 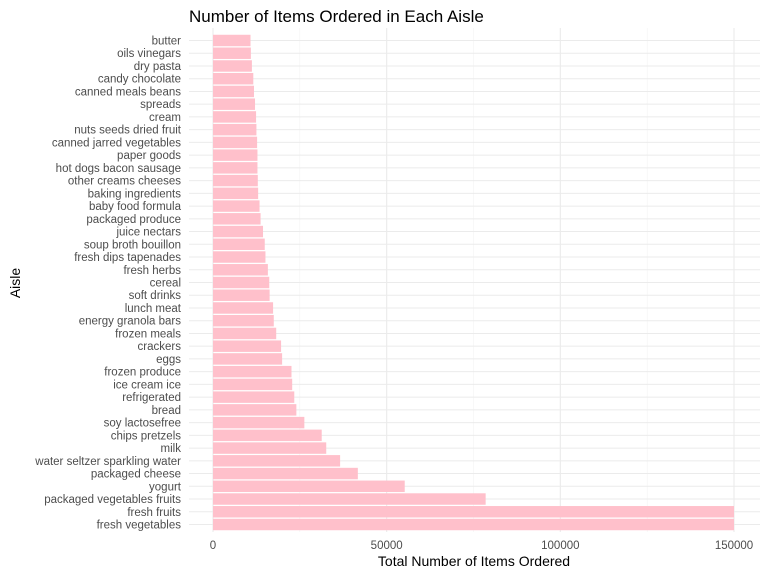 I want to click on y-tick-label: soup broth bouillon, so click(x=132, y=245).